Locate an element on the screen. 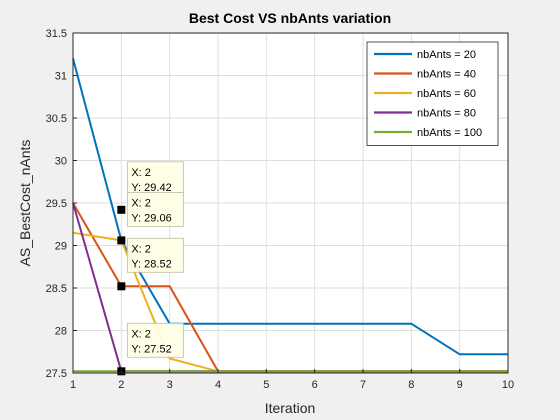 Image resolution: width=560 pixels, height=420 pixels. y-tick-label: 30.5 is located at coordinates (56, 119).